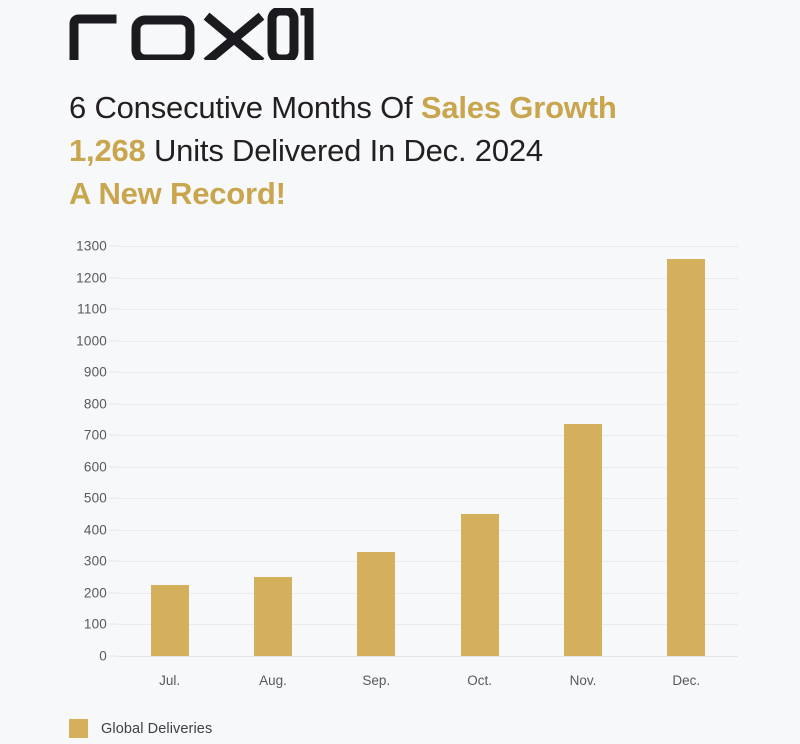 The height and width of the screenshot is (744, 800). I want to click on bar-dec, so click(686, 457).